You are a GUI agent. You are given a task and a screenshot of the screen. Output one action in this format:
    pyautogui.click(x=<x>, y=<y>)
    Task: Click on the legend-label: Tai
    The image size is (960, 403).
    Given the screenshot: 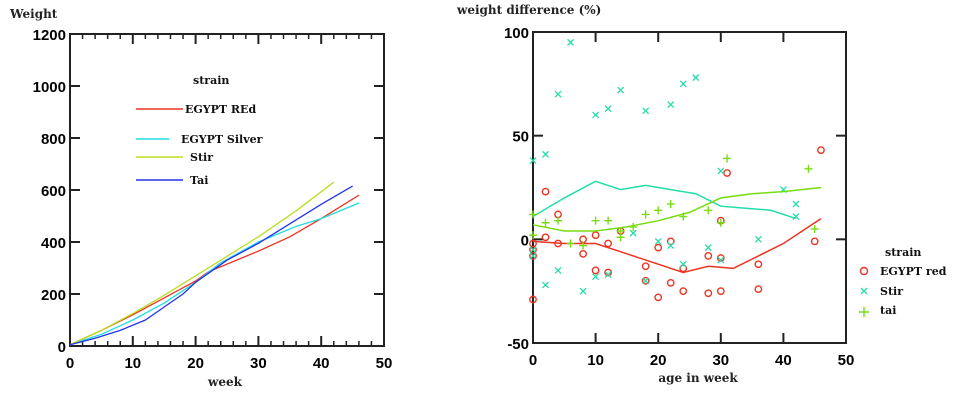 What is the action you would take?
    pyautogui.click(x=199, y=180)
    